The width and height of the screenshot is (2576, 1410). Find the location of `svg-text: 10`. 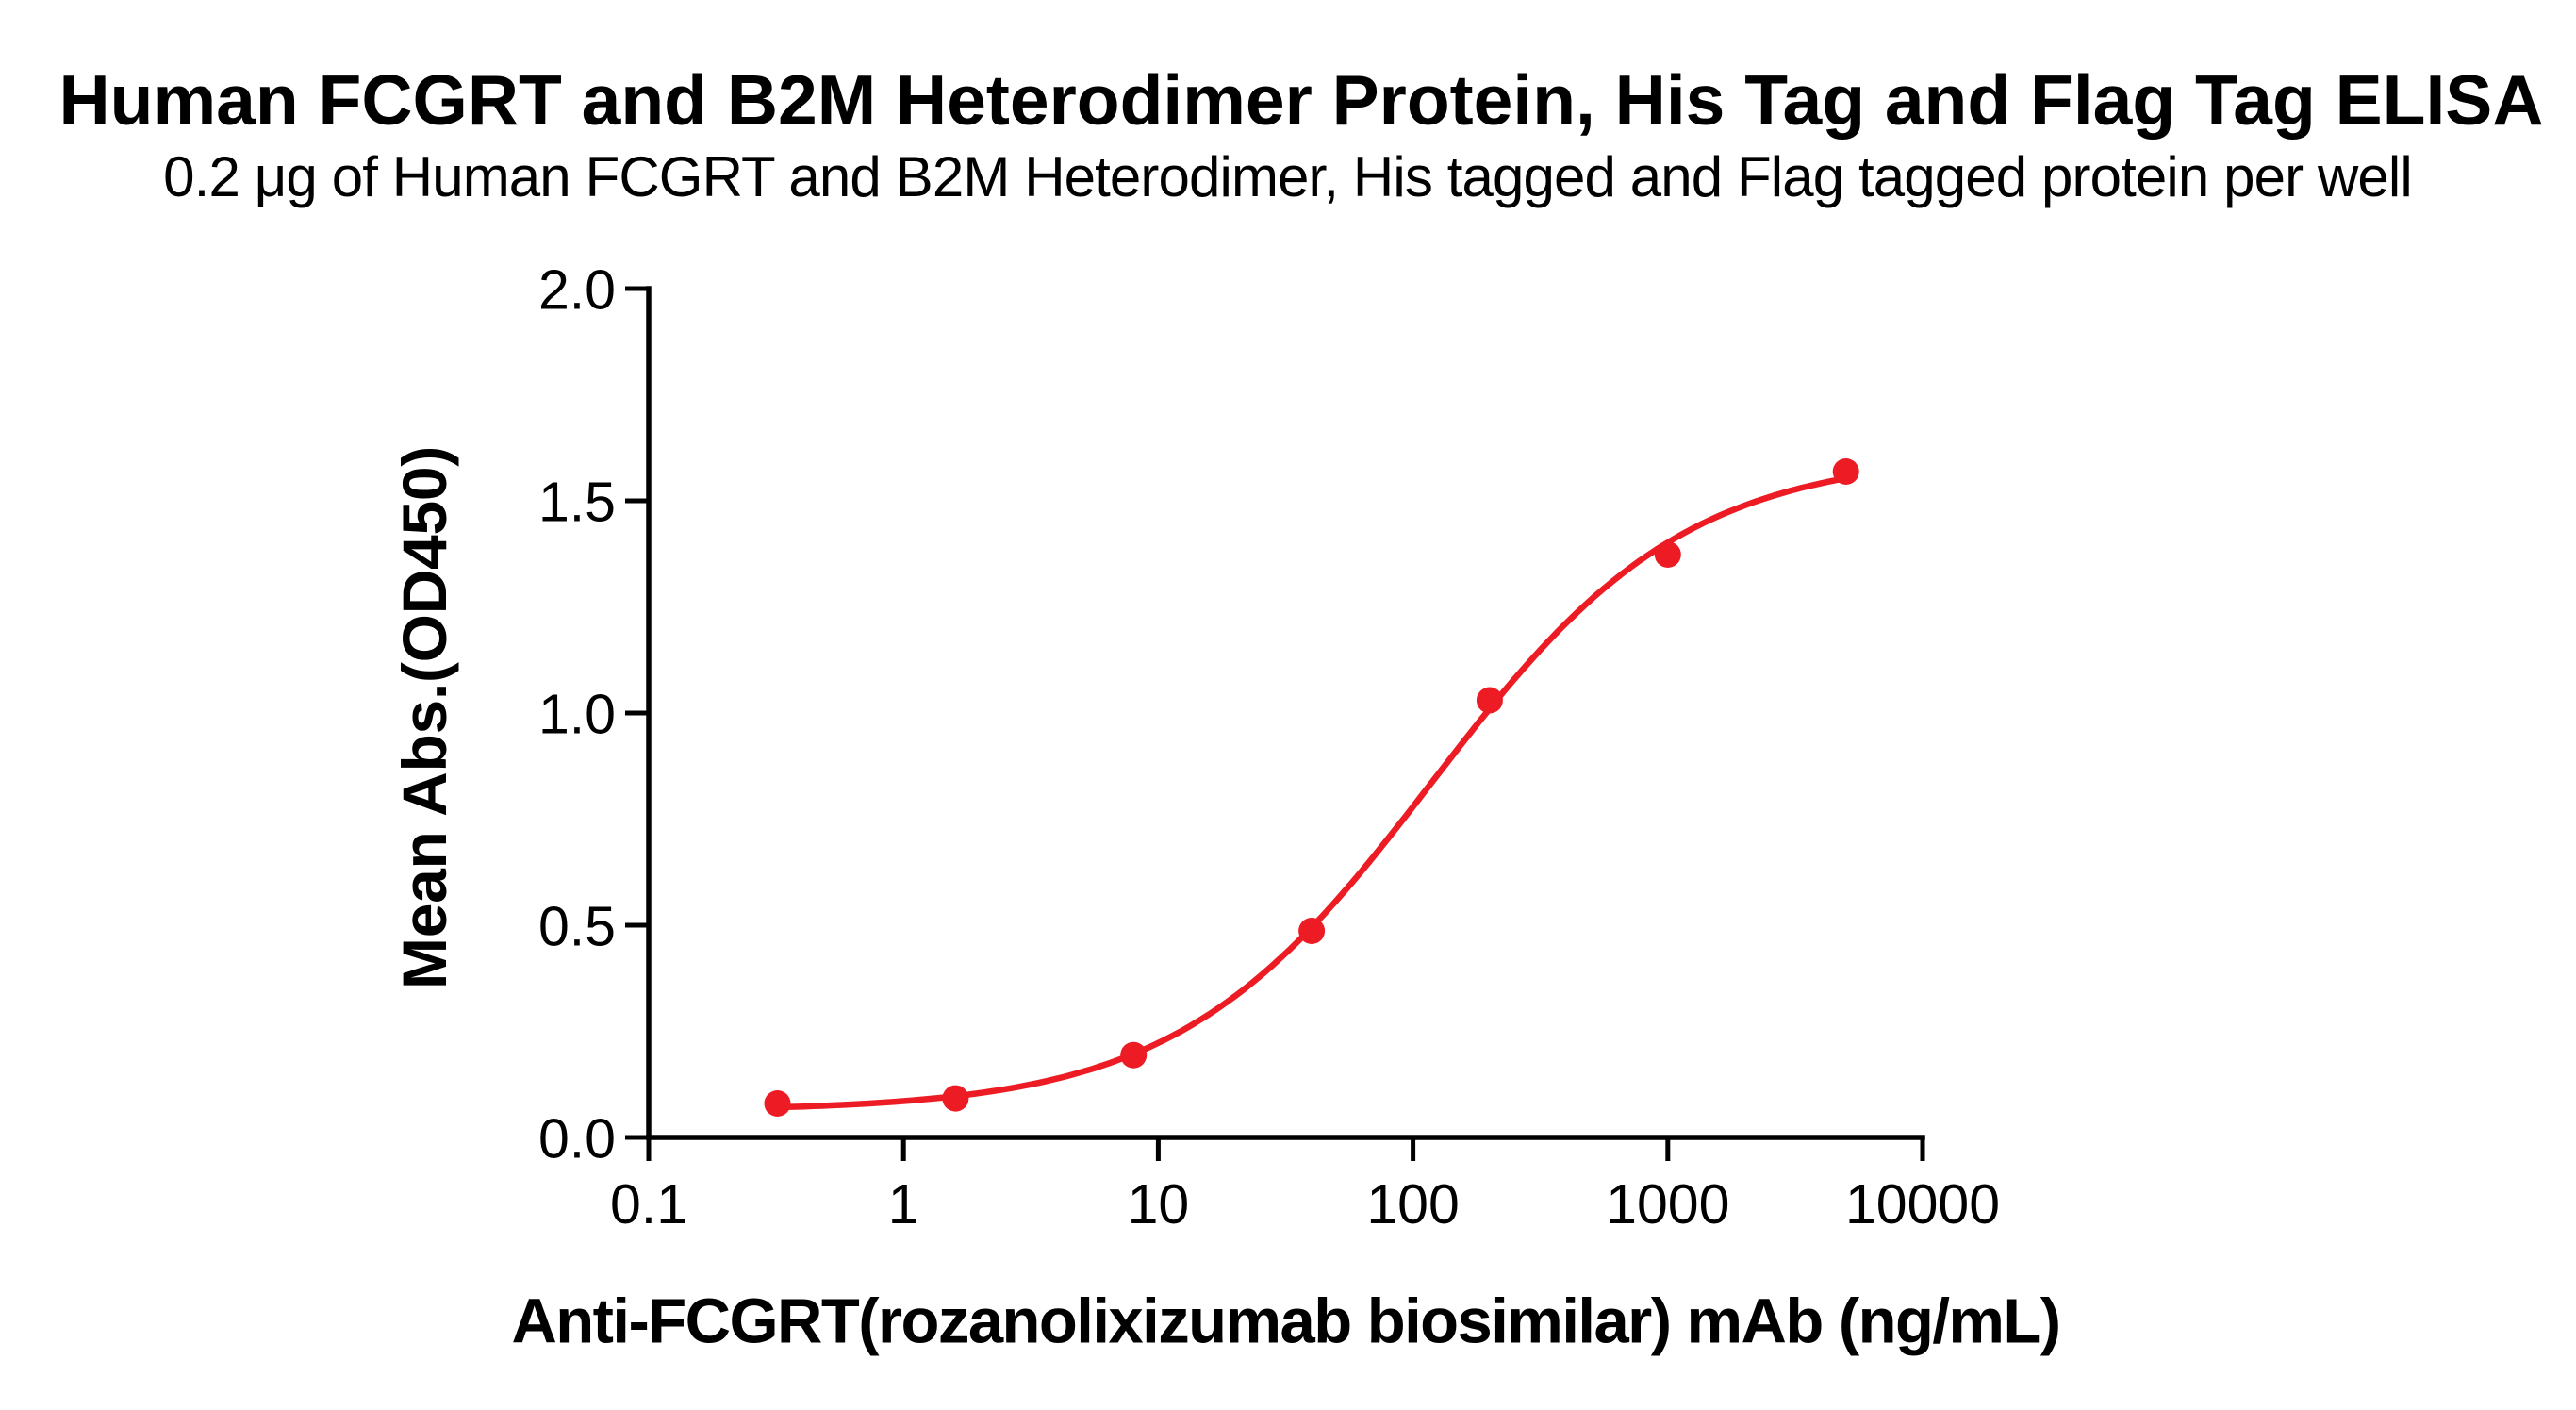

svg-text: 10 is located at coordinates (1159, 1204).